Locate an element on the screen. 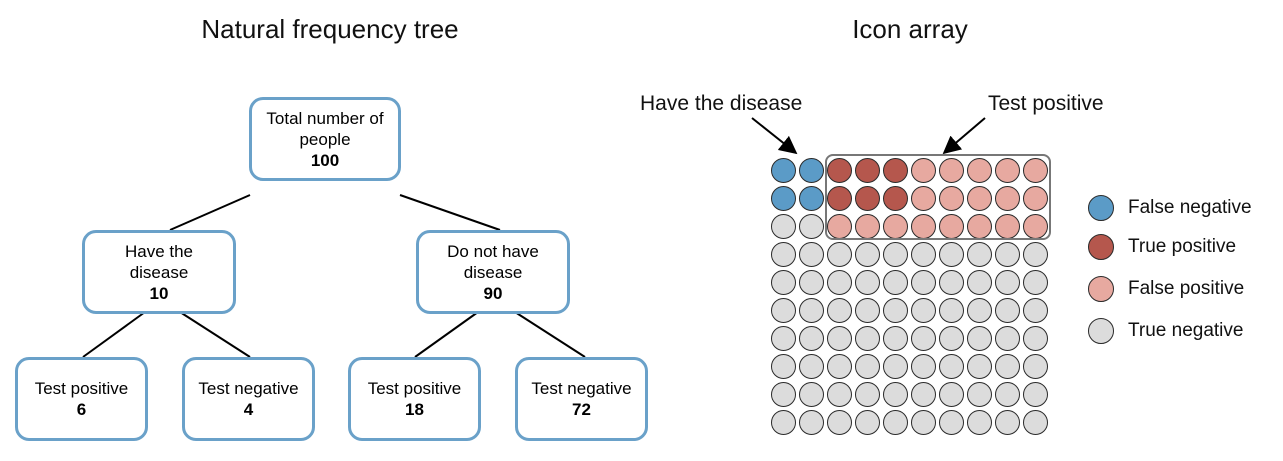 This screenshot has width=1283, height=461. legend-item: False positive is located at coordinates (1166, 289).